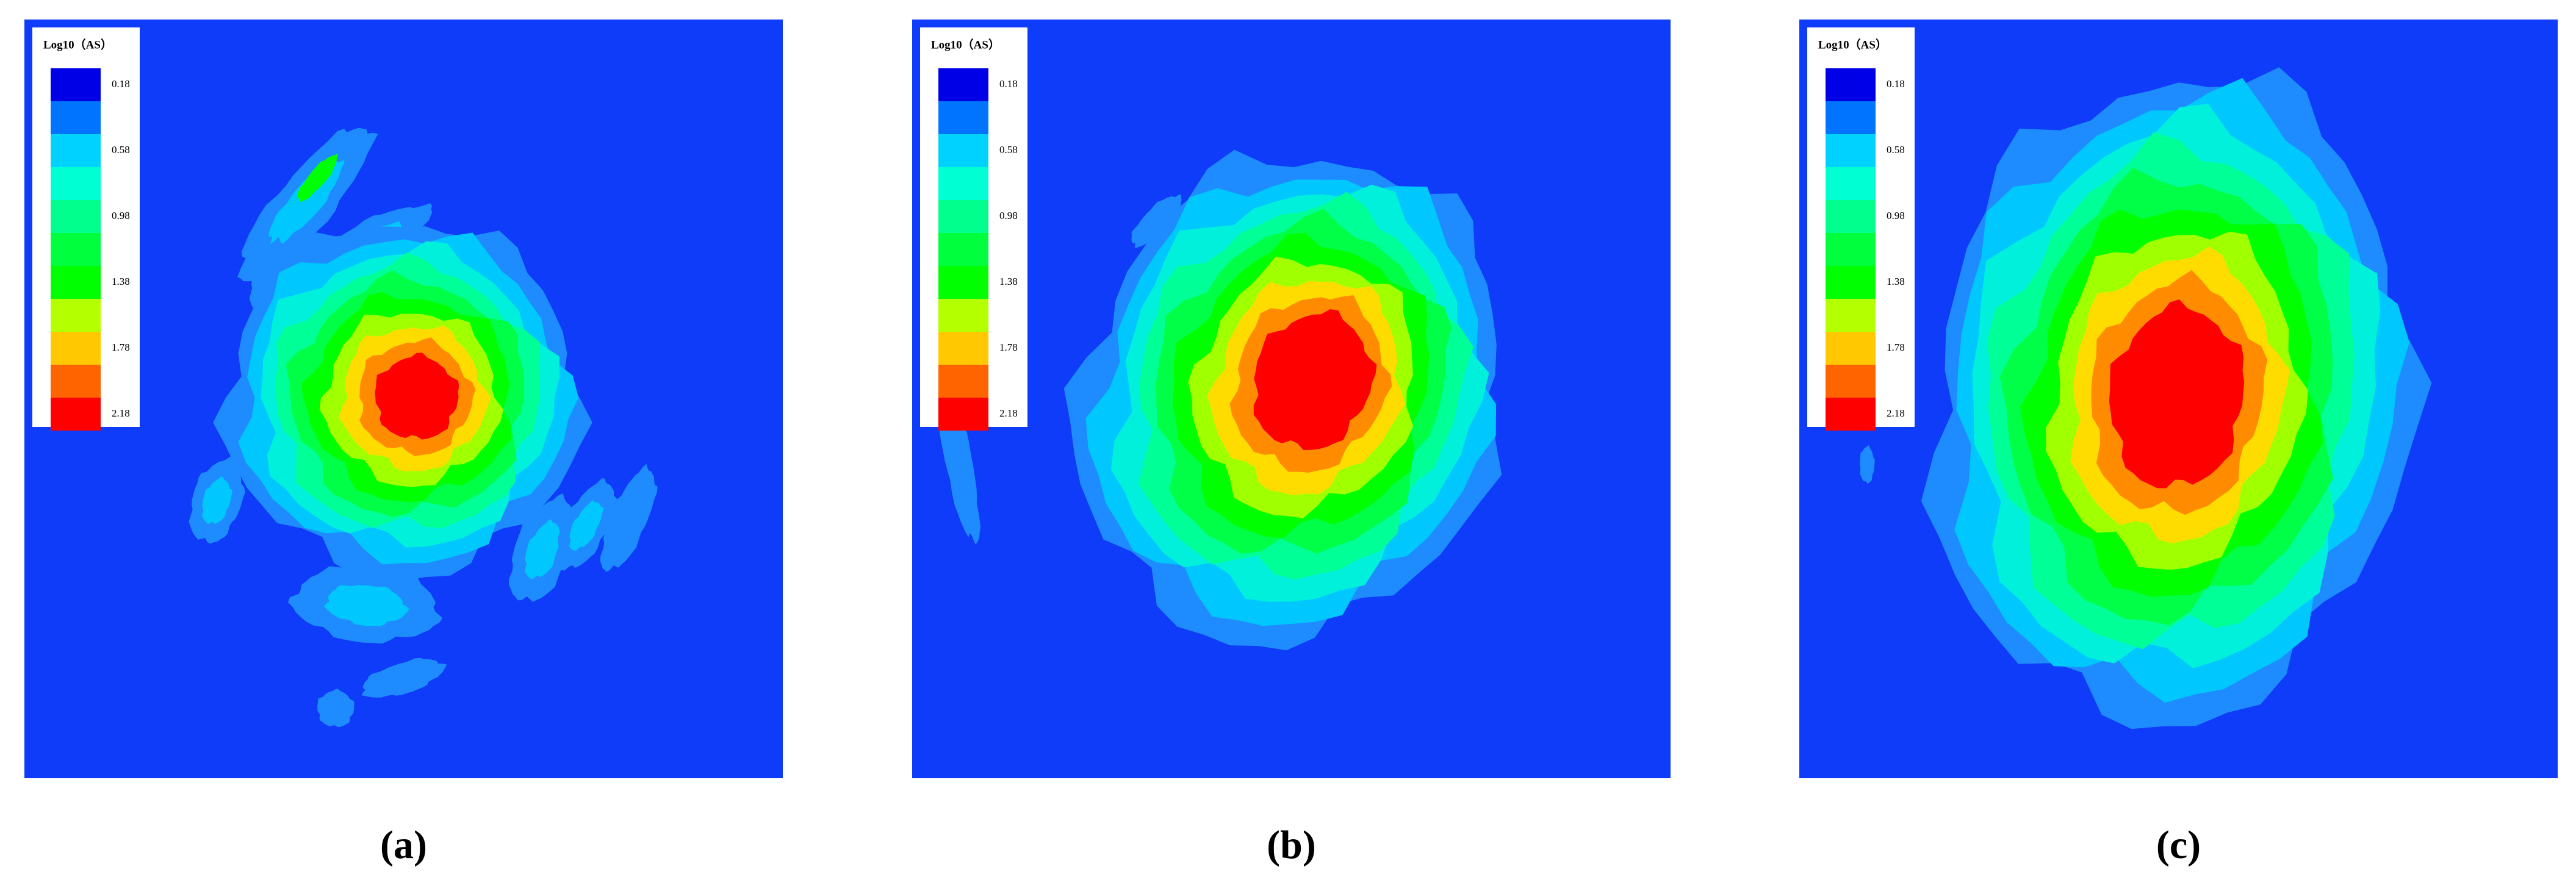 The width and height of the screenshot is (2576, 888). I want to click on panel-label: (b), so click(1292, 845).